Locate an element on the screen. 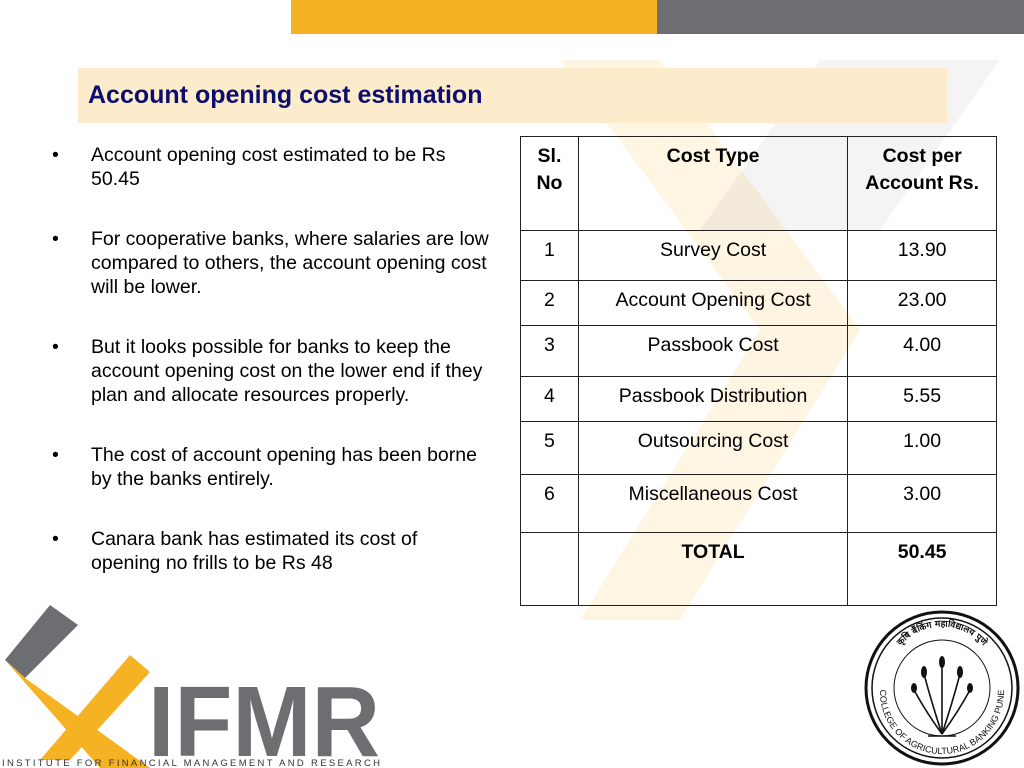 This screenshot has height=768, width=1024. cell-cost-type: Passbook Cost is located at coordinates (713, 351).